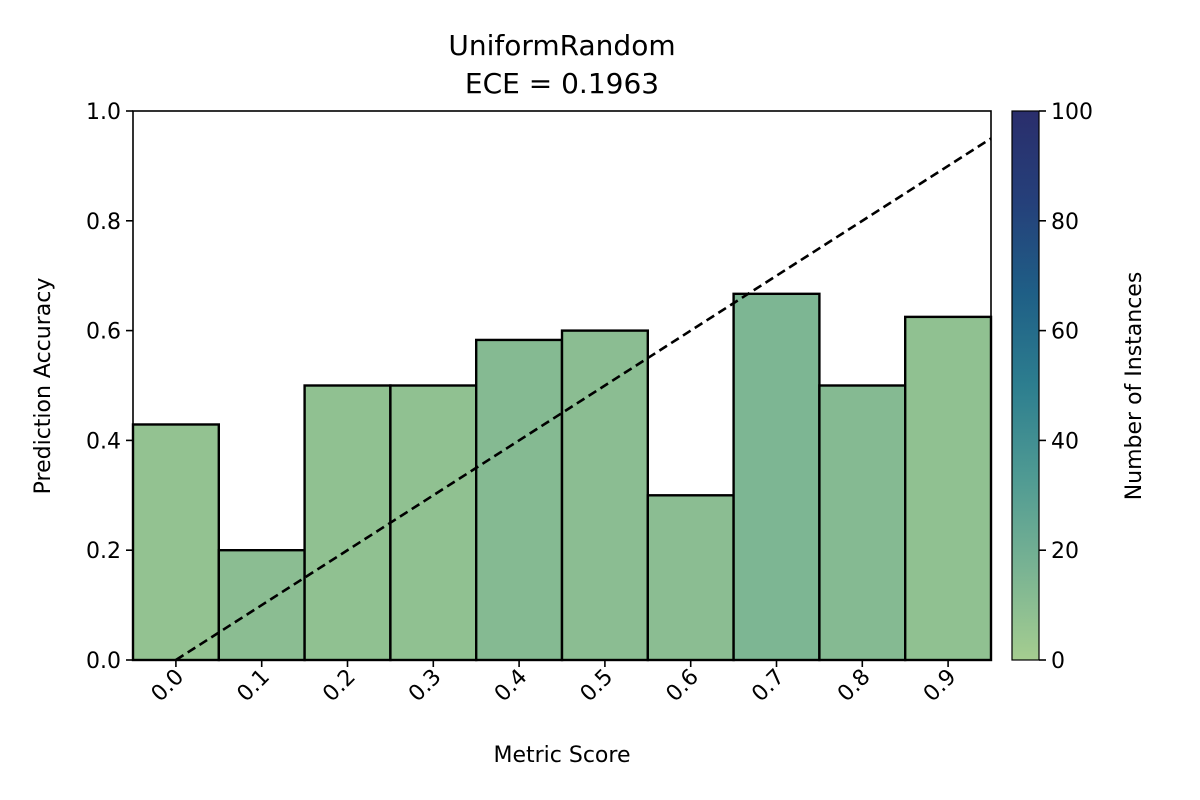 The image size is (1200, 800). What do you see at coordinates (854, 686) in the screenshot?
I see `x-tick-label: 0.8` at bounding box center [854, 686].